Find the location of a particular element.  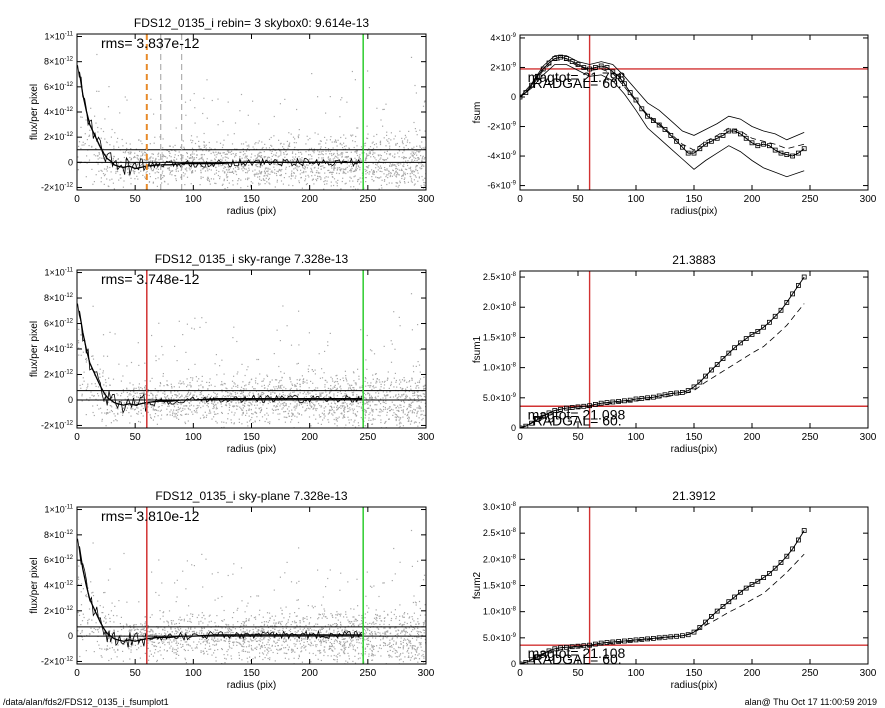

x-tick-label: 300 is located at coordinates (868, 199).